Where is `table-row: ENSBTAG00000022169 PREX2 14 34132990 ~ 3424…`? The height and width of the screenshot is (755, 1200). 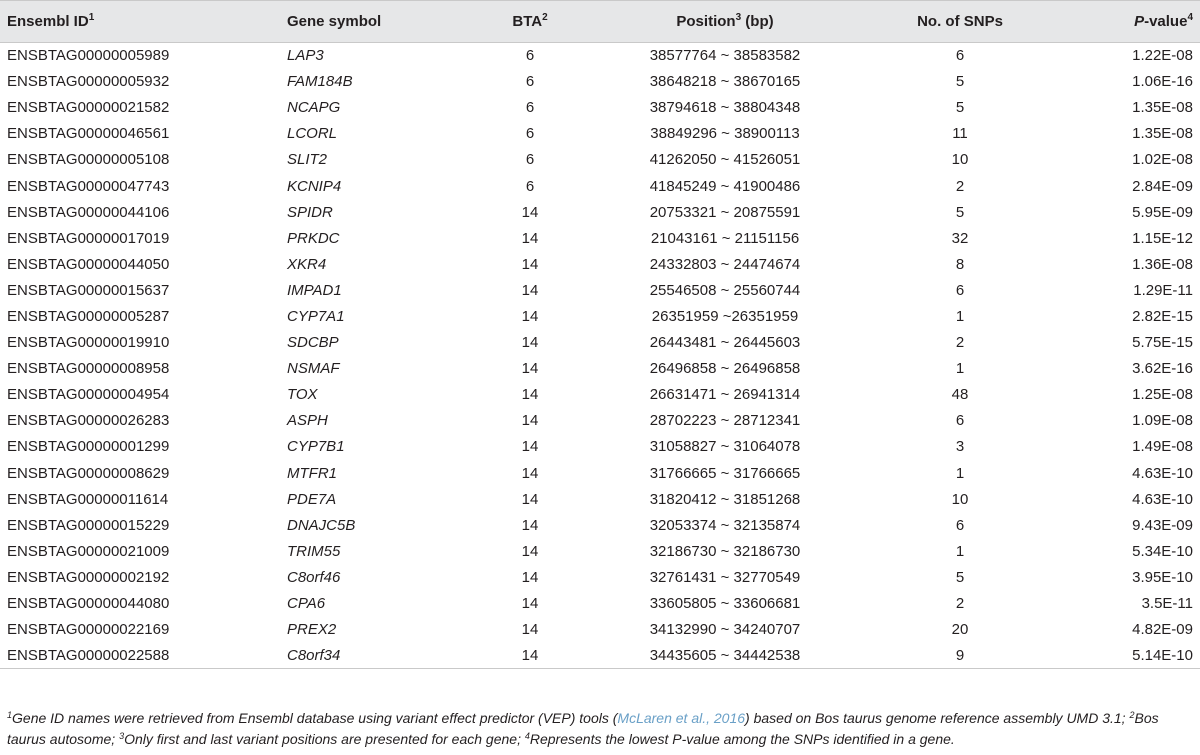
table-row: ENSBTAG00000022169 PREX2 14 34132990 ~ 3424… is located at coordinates (600, 630).